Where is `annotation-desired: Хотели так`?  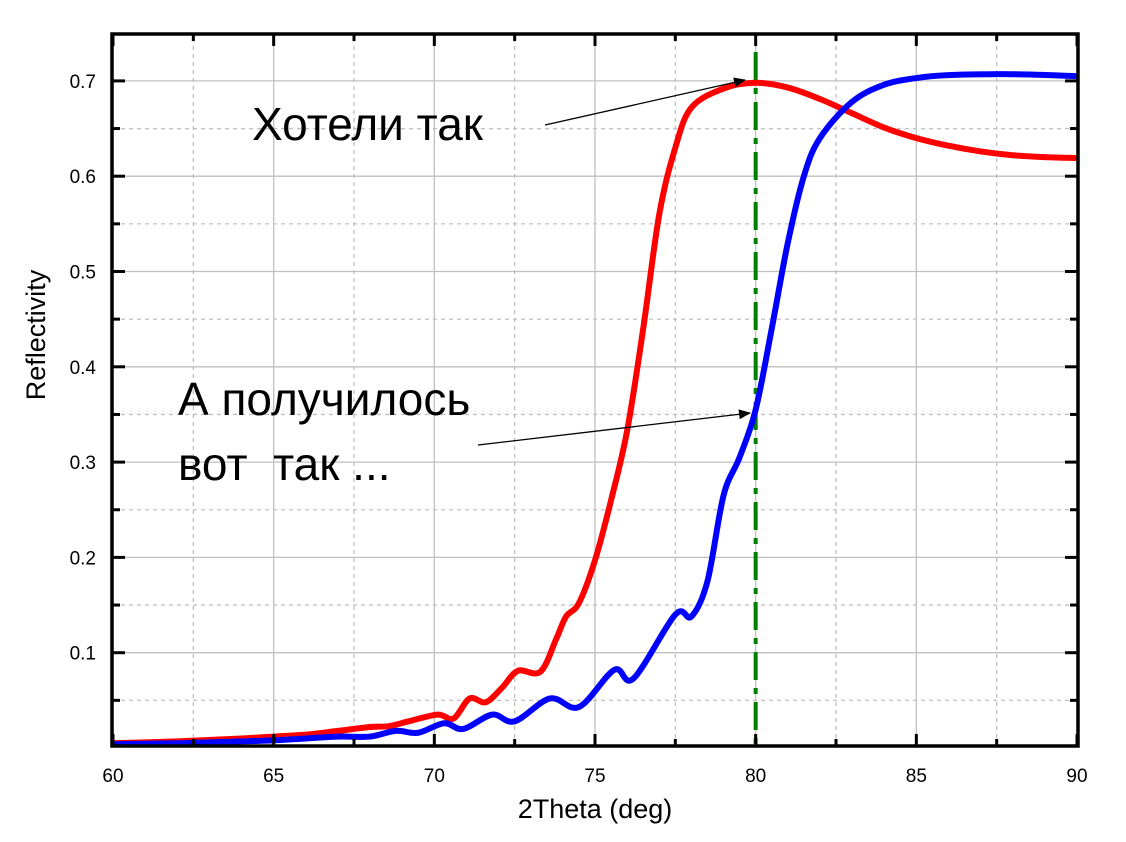 annotation-desired: Хотели так is located at coordinates (368, 124).